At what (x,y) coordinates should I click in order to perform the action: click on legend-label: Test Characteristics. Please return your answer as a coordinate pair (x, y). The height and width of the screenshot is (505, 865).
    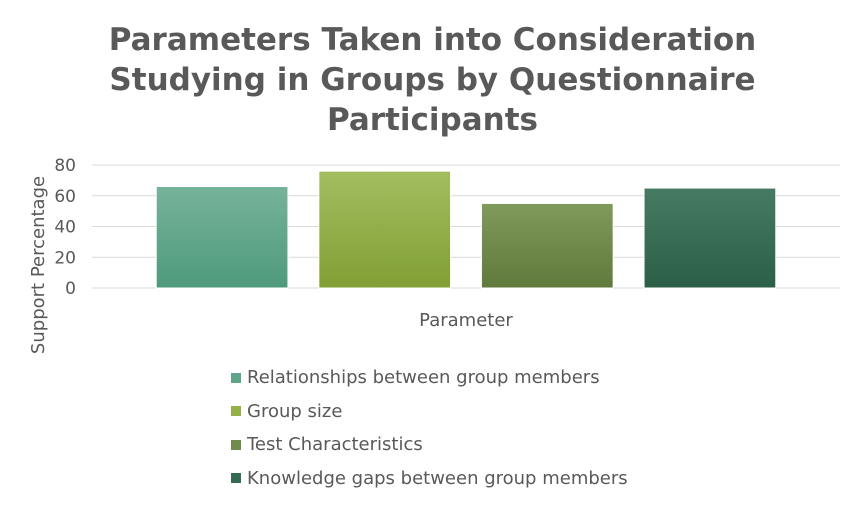
    Looking at the image, I should click on (335, 445).